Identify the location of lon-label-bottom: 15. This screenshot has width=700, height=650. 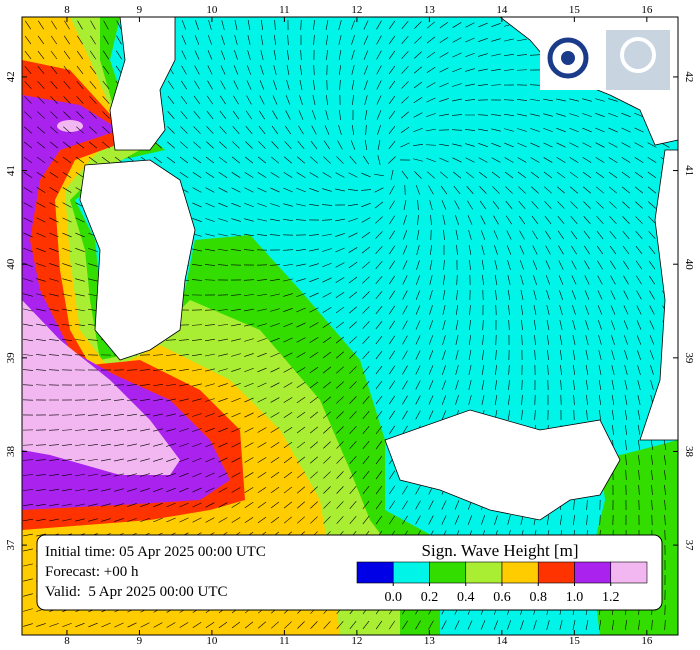
(575, 640).